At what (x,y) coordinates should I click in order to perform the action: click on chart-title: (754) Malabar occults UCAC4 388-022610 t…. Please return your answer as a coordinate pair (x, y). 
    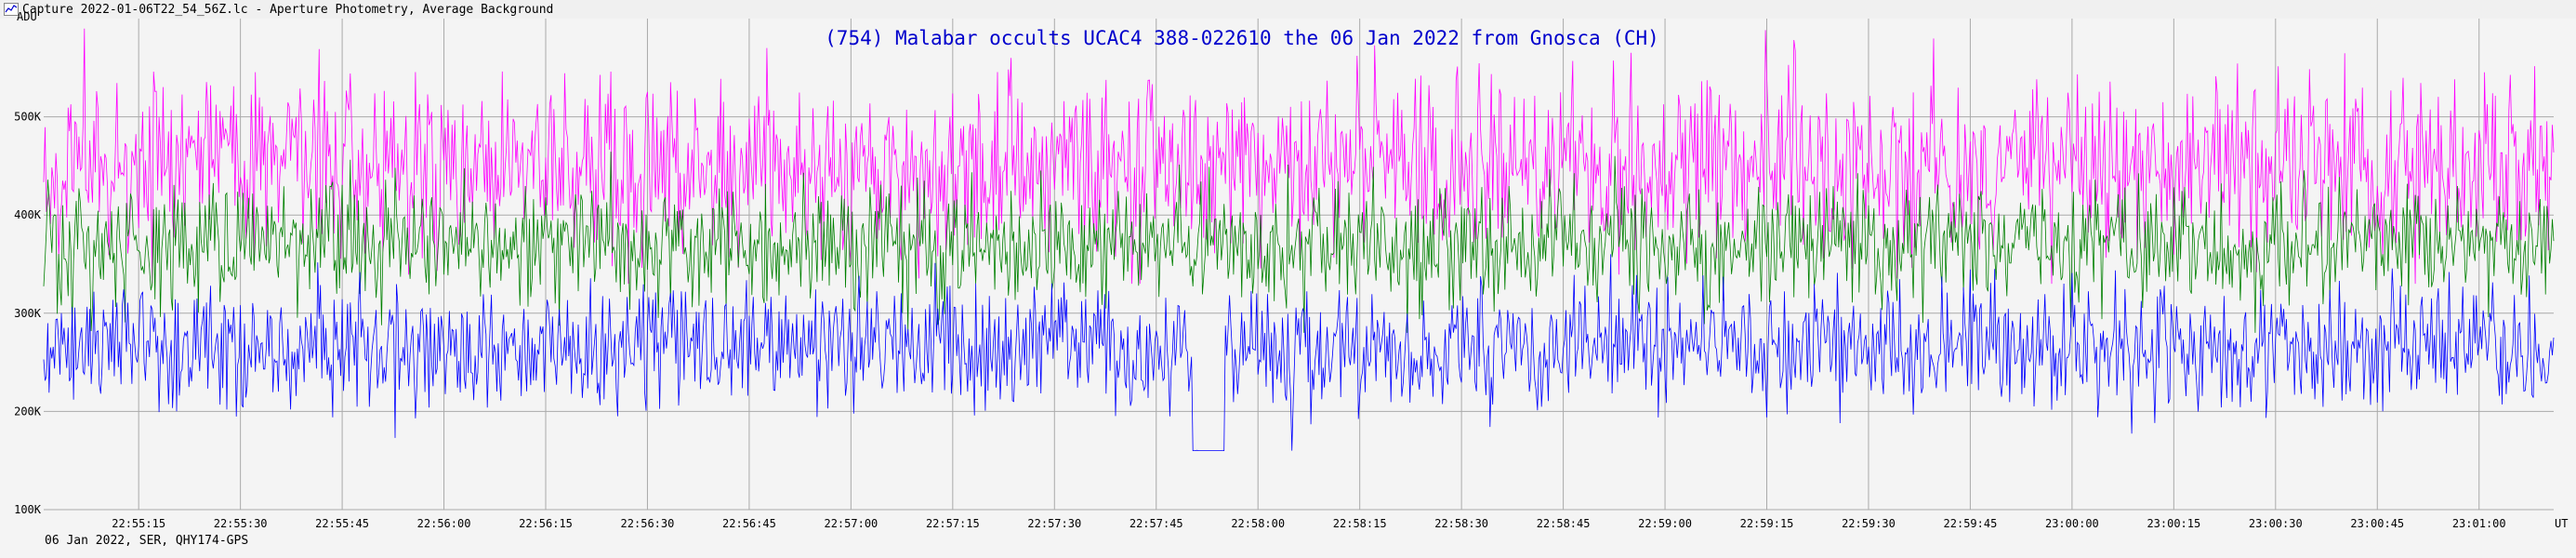
    Looking at the image, I should click on (1242, 38).